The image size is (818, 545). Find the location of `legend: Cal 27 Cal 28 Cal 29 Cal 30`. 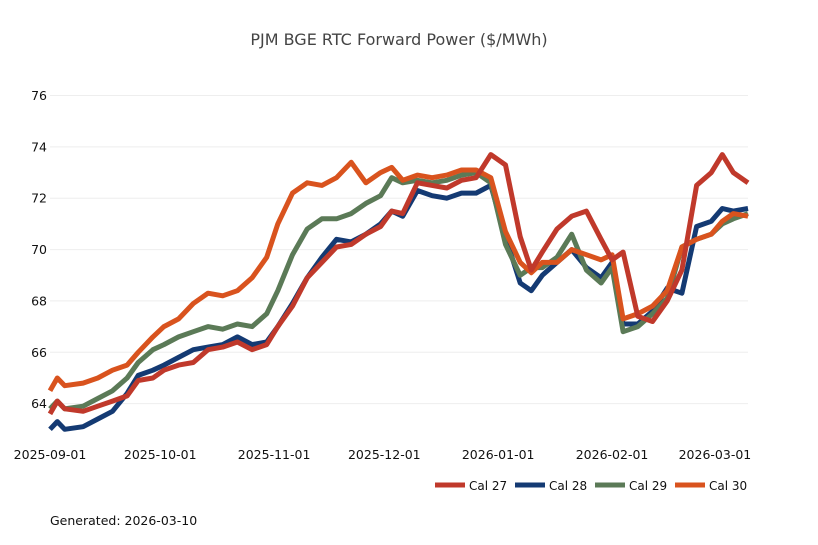

legend: Cal 27 Cal 28 Cal 29 Cal 30 is located at coordinates (591, 486).